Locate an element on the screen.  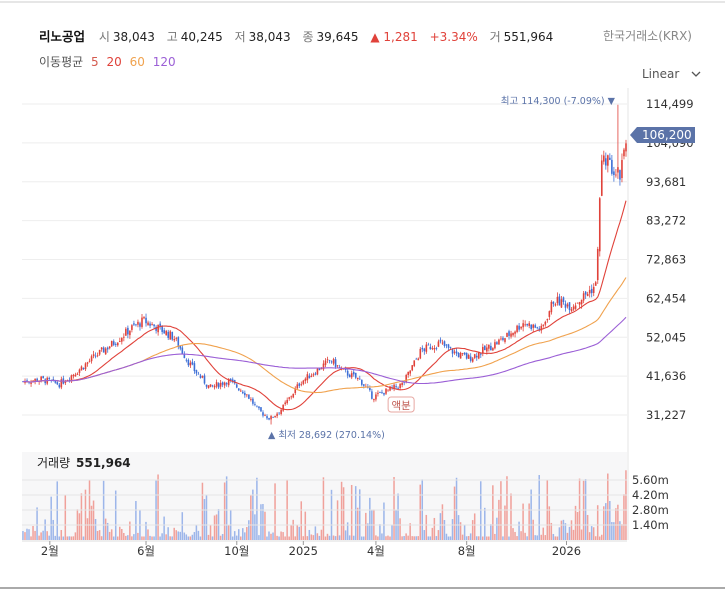
ma-120: 120 is located at coordinates (164, 62).